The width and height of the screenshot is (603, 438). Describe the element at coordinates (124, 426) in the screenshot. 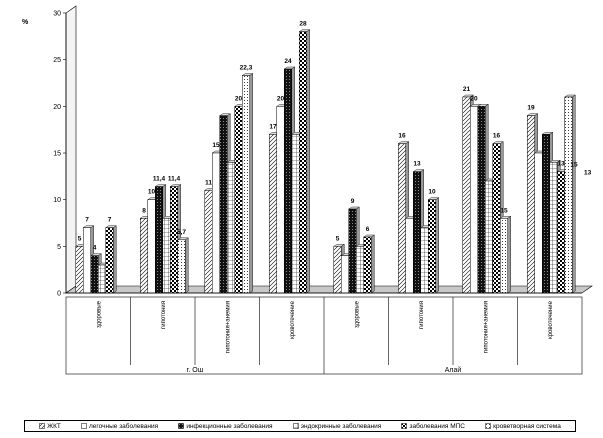

I see `legend-label: легочные заболевания` at that location.